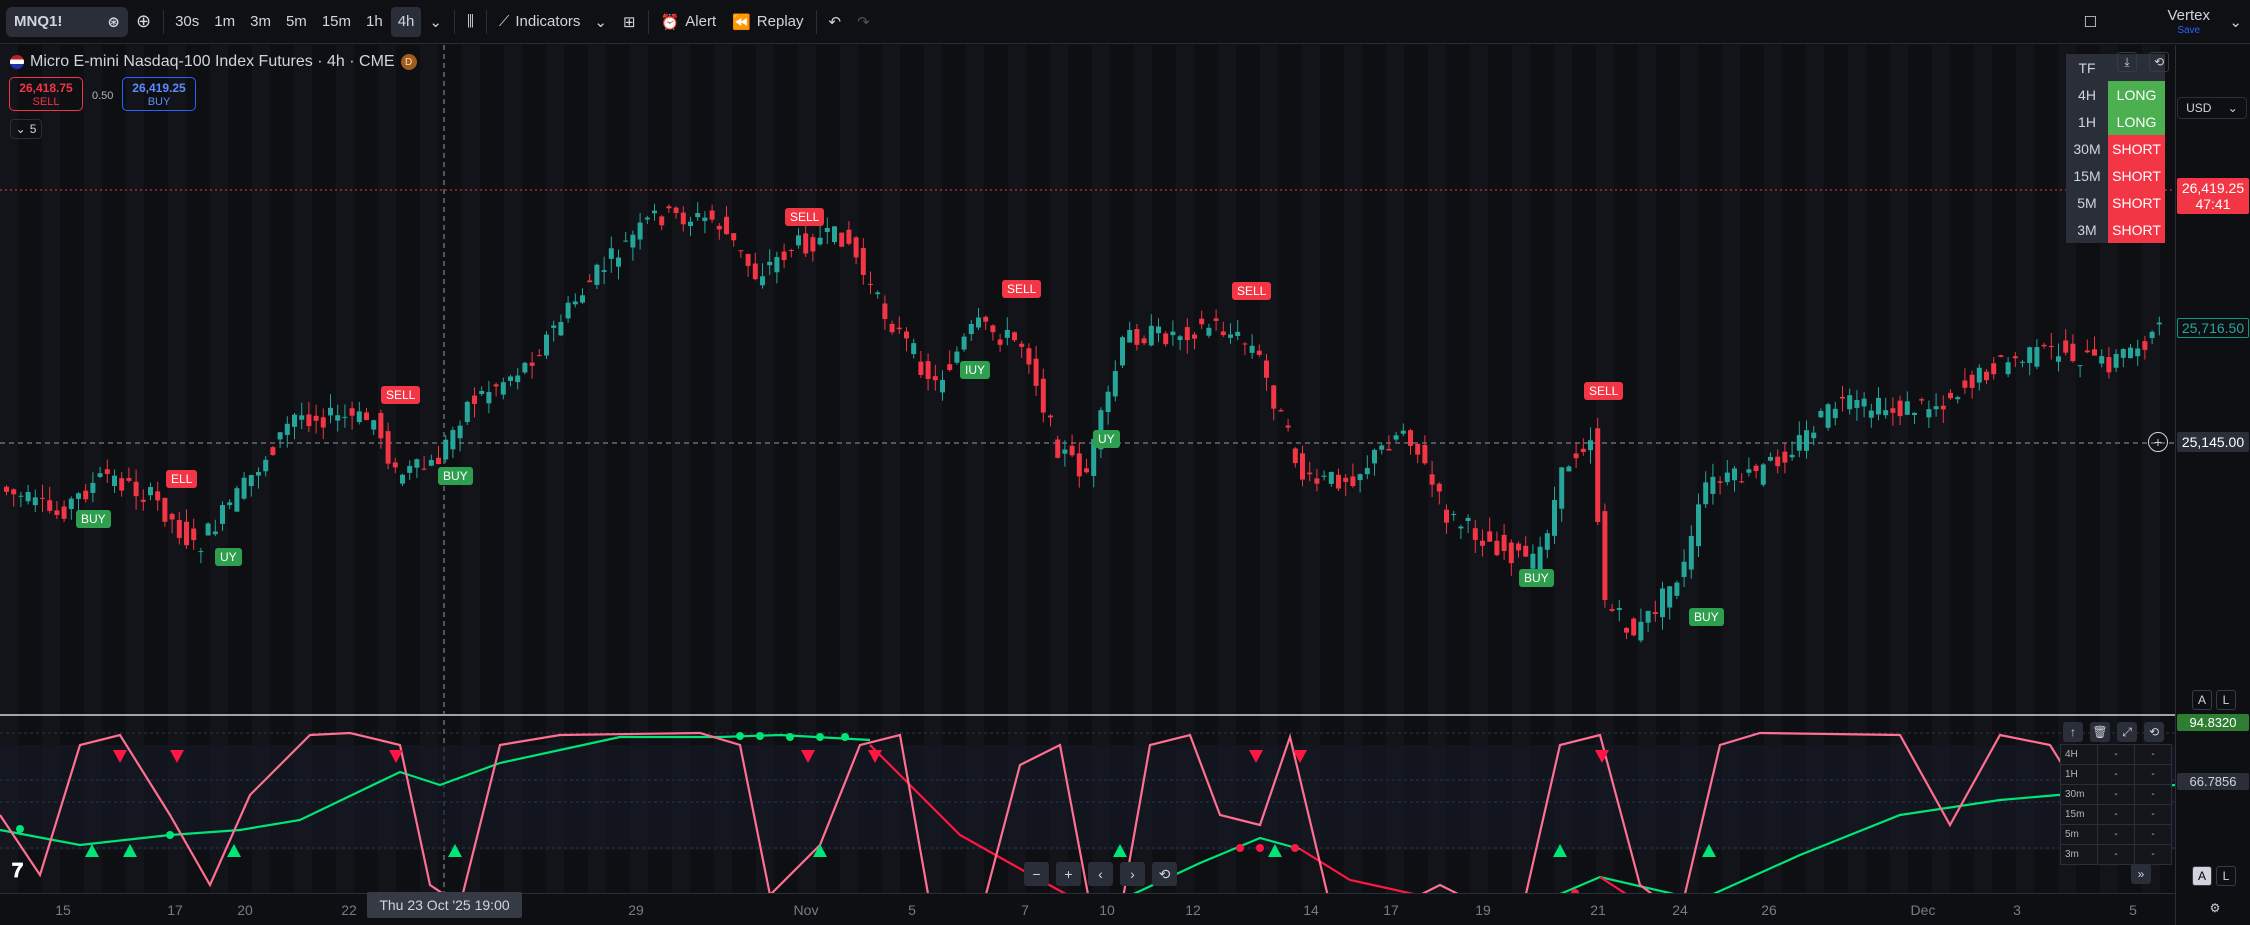 Image resolution: width=2250 pixels, height=925 pixels. I want to click on indicators-collapse-button: ⌄ 5, so click(26, 129).